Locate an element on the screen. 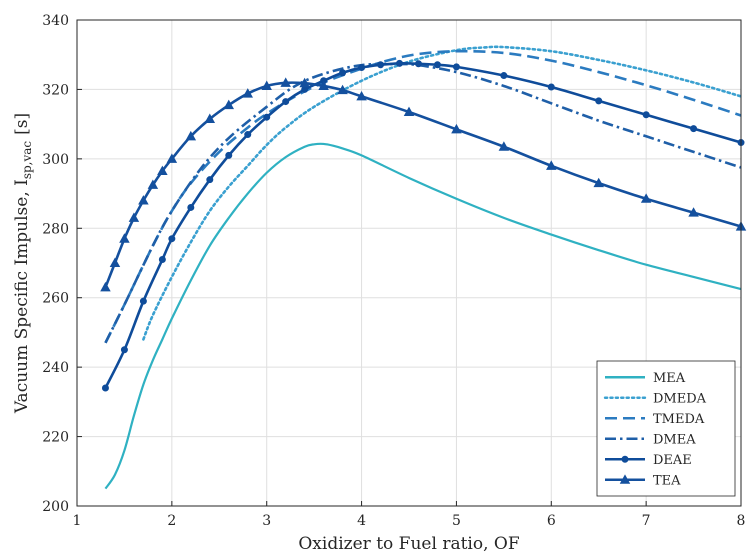 The width and height of the screenshot is (747, 555). y-tick-label: 220 is located at coordinates (55, 438).